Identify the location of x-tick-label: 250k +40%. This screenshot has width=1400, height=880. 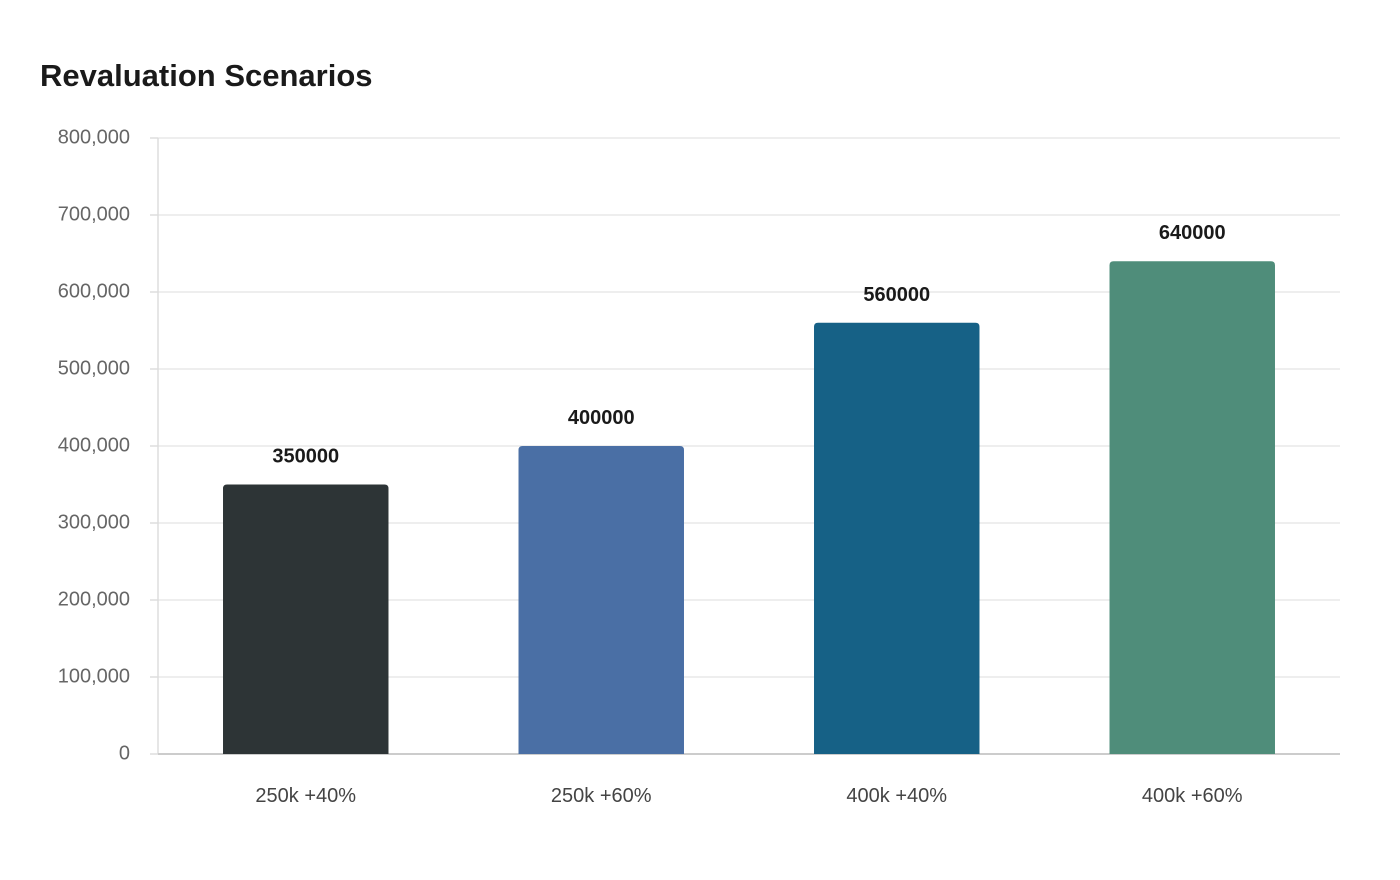
(305, 796).